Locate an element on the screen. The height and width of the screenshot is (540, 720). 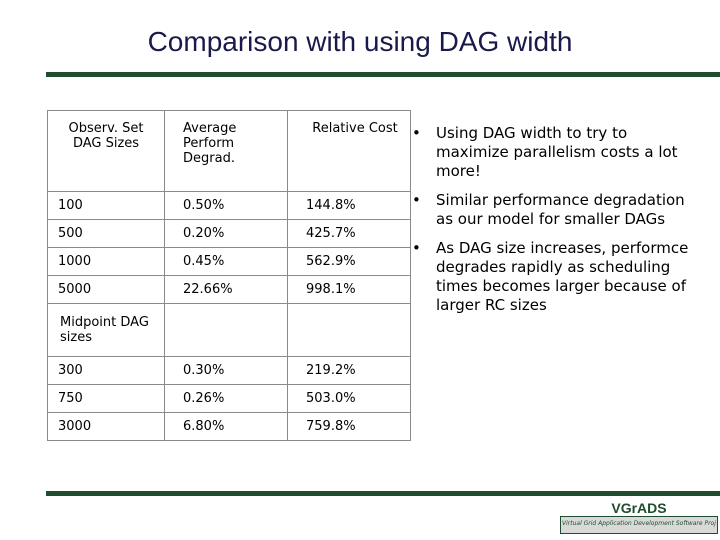
cell-degrad: 0.45% is located at coordinates (226, 261).